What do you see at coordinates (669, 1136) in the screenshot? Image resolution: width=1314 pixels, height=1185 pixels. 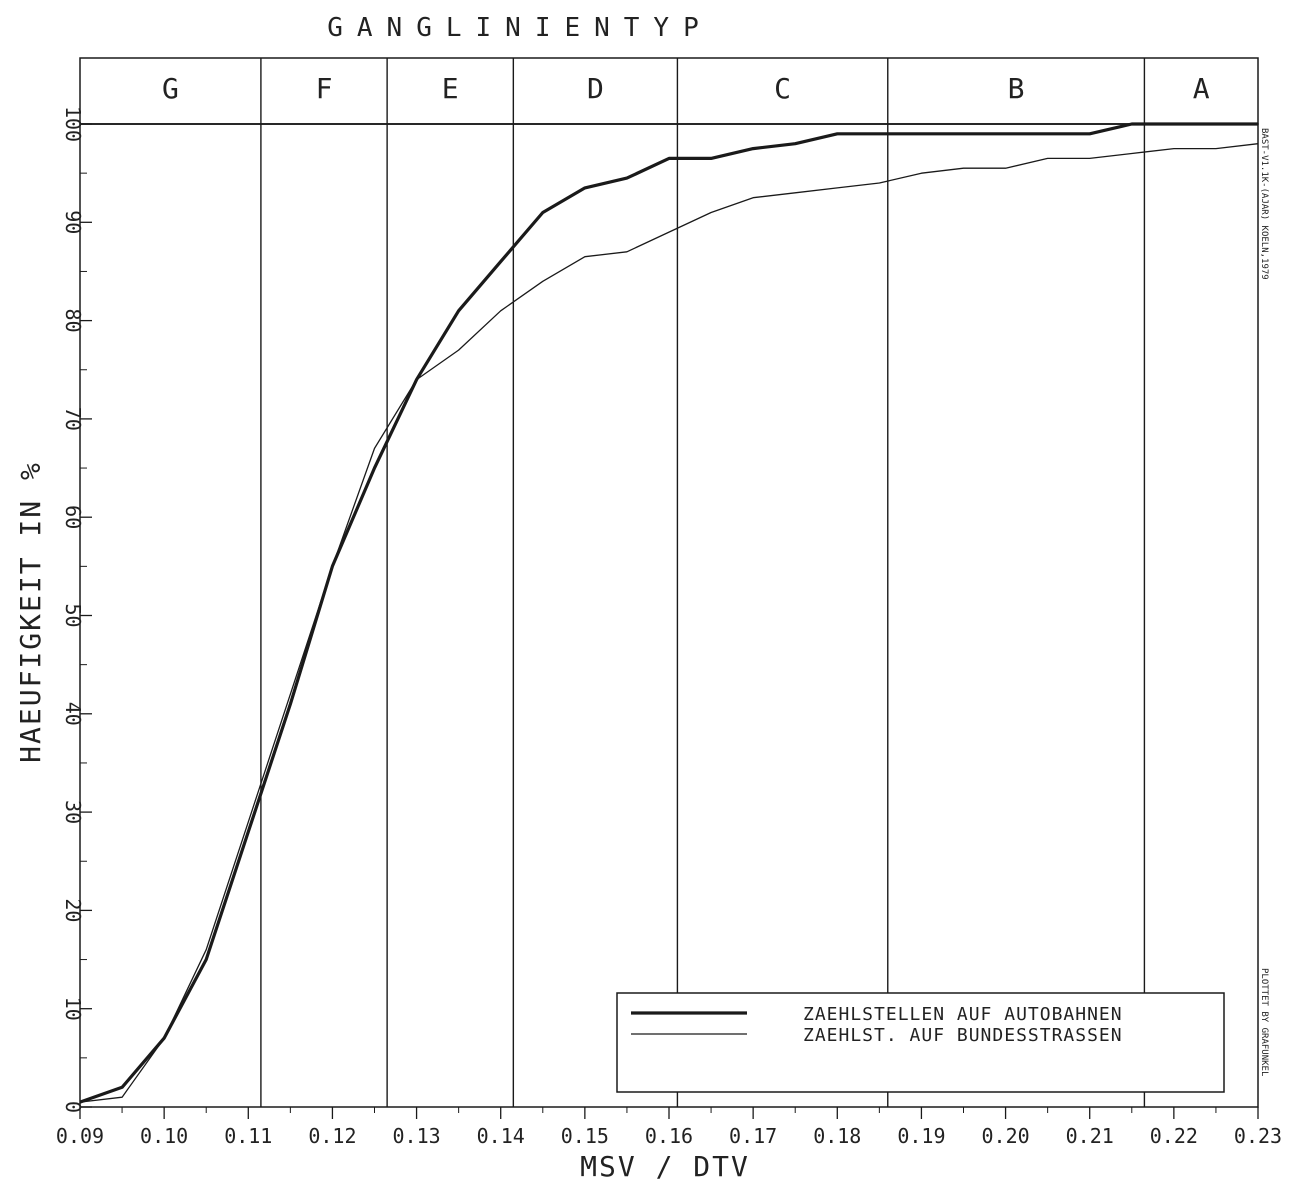 I see `x-tick-label: 0.16` at bounding box center [669, 1136].